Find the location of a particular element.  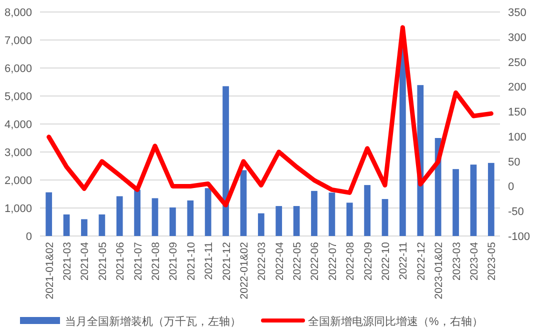

y-tick-label: 0 is located at coordinates (29, 237).